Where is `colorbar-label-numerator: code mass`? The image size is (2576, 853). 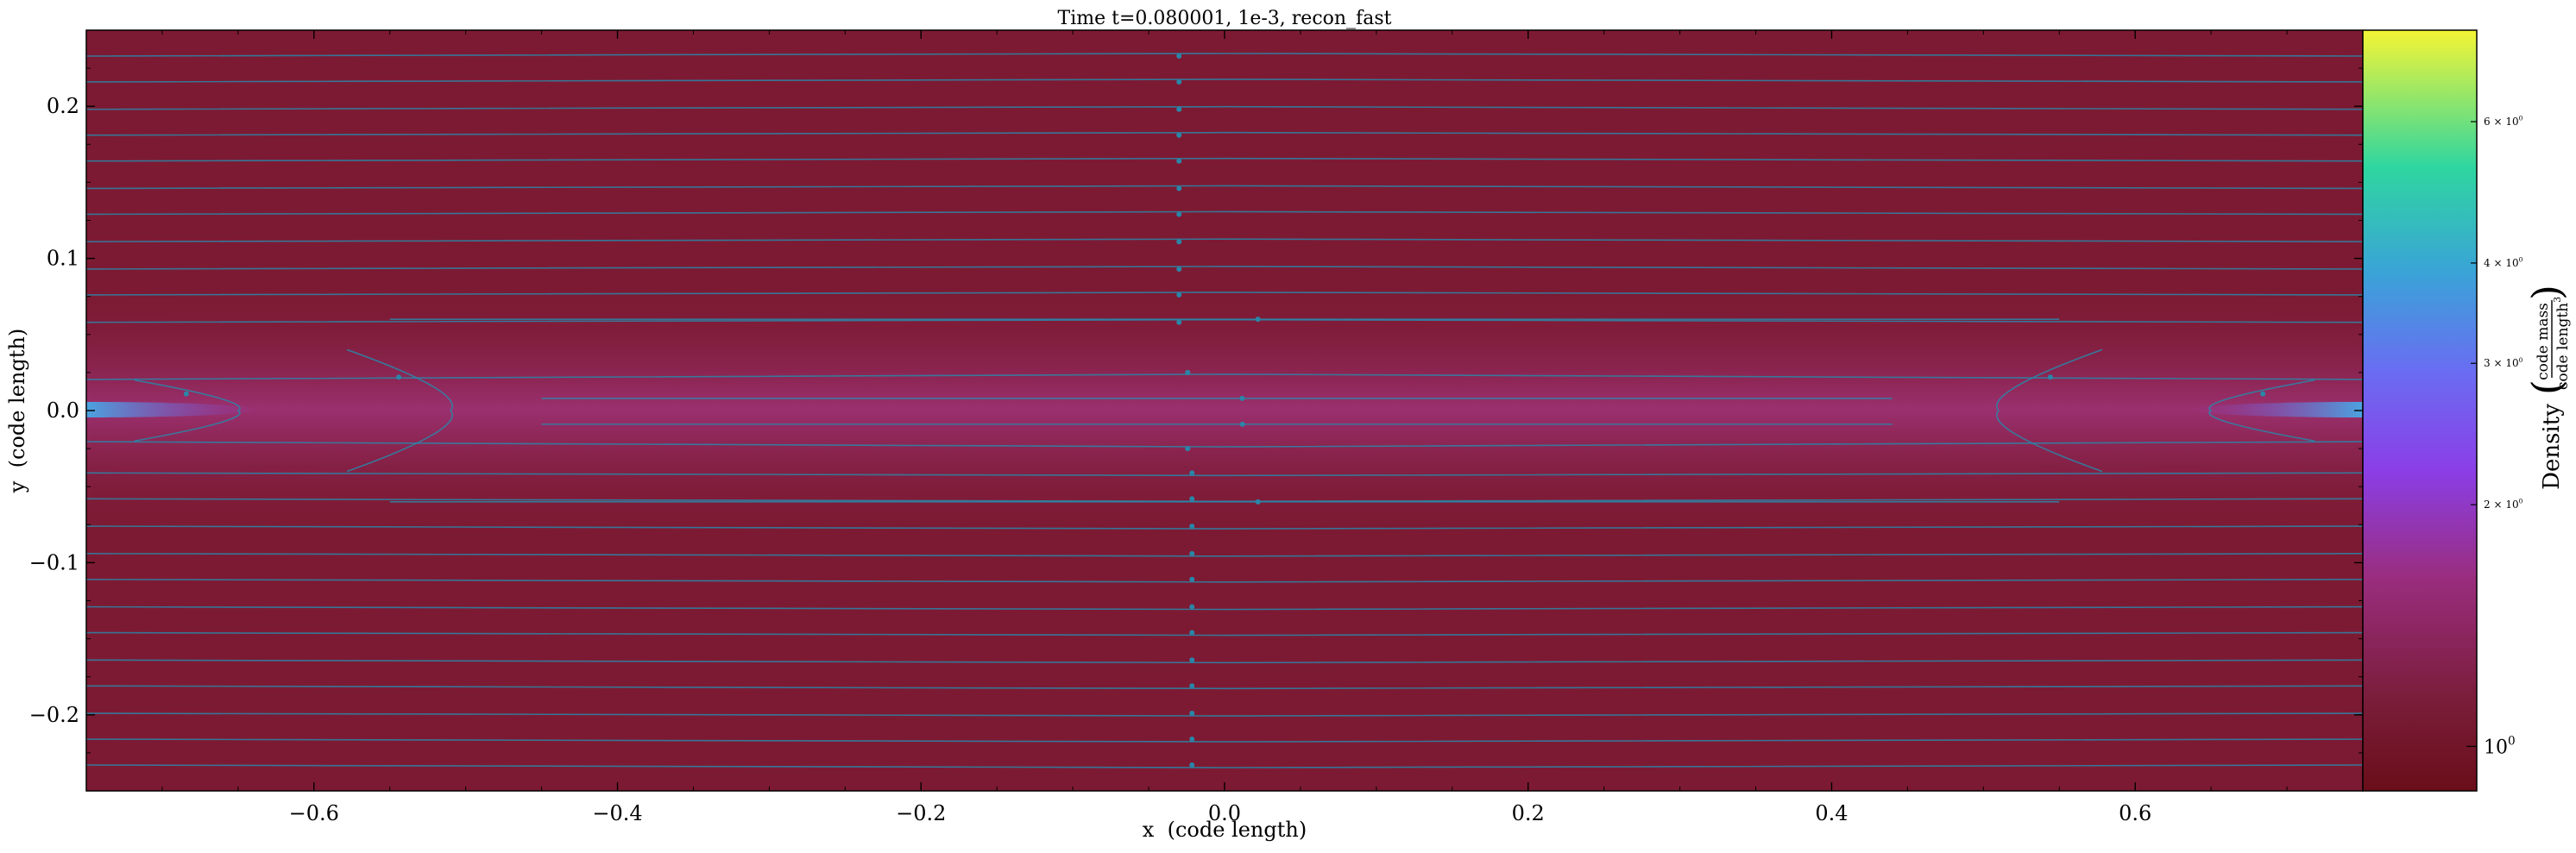
colorbar-label-numerator: code mass is located at coordinates (2543, 341).